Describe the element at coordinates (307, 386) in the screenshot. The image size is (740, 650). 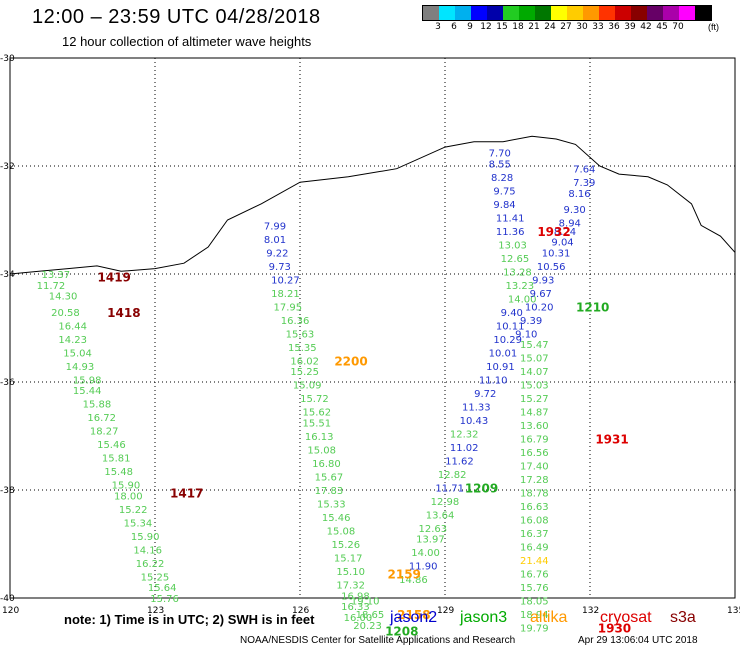
I see `swh-value: 15.09` at that location.